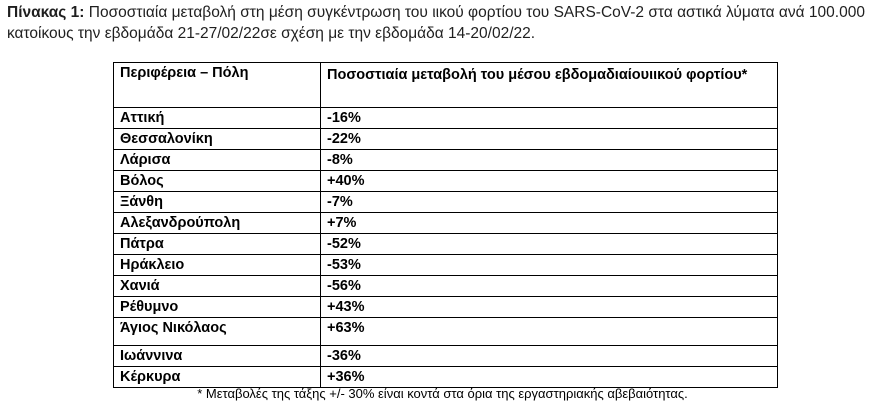 This screenshot has width=885, height=405. What do you see at coordinates (217, 331) in the screenshot?
I see `region-cell: Άγιος Νικόλαος` at bounding box center [217, 331].